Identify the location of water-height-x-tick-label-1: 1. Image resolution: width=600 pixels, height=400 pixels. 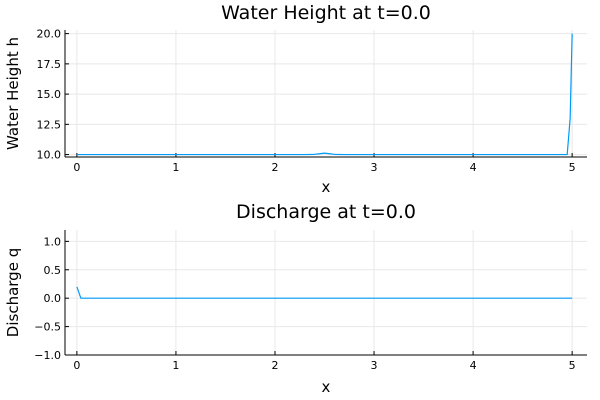
(175, 167).